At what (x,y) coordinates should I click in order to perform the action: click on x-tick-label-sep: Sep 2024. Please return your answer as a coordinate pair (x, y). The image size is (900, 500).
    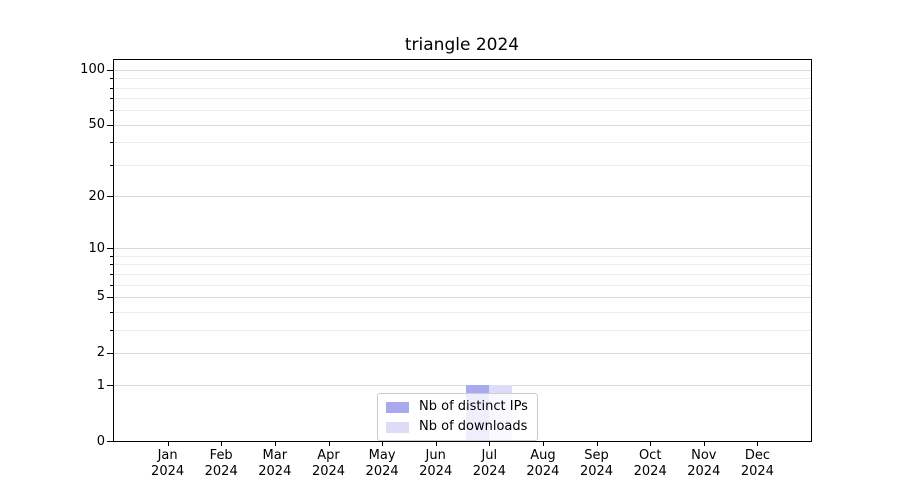
    Looking at the image, I should click on (596, 463).